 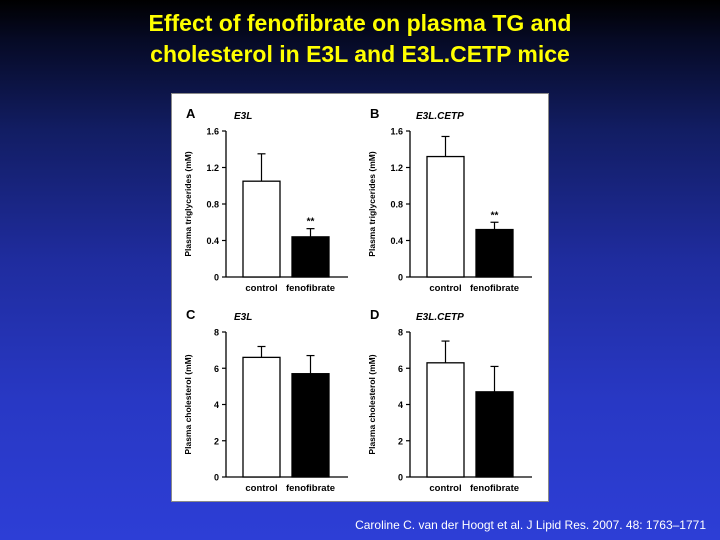 What do you see at coordinates (261, 229) in the screenshot?
I see `panel-a-bar-control` at bounding box center [261, 229].